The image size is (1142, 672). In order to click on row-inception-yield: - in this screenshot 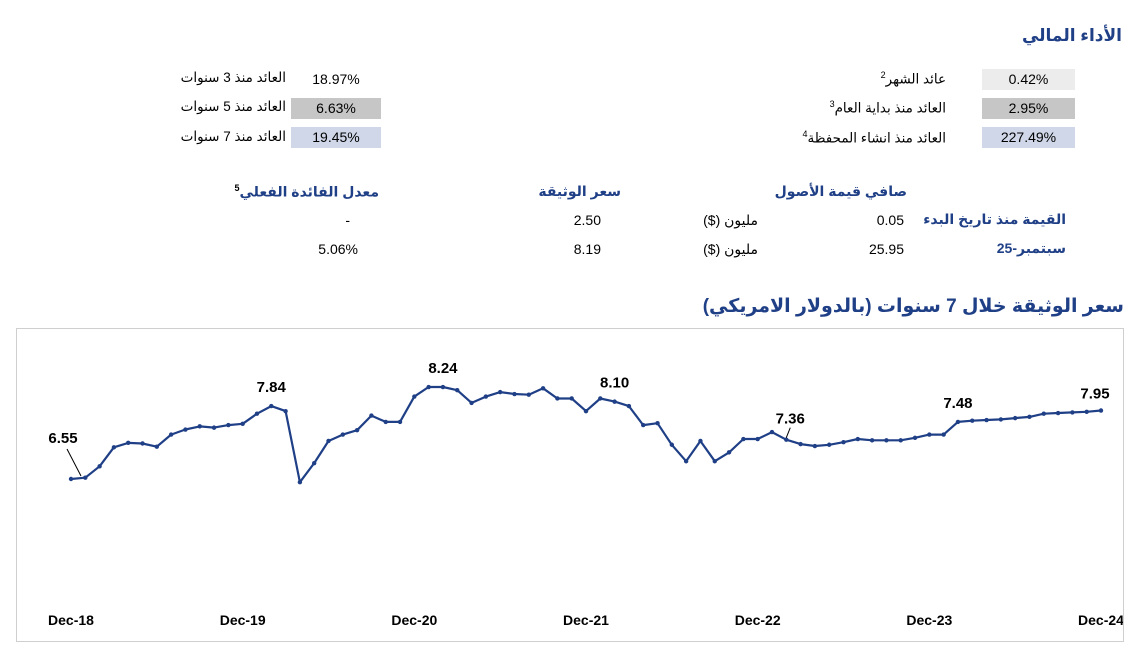, I will do `click(347, 220)`.